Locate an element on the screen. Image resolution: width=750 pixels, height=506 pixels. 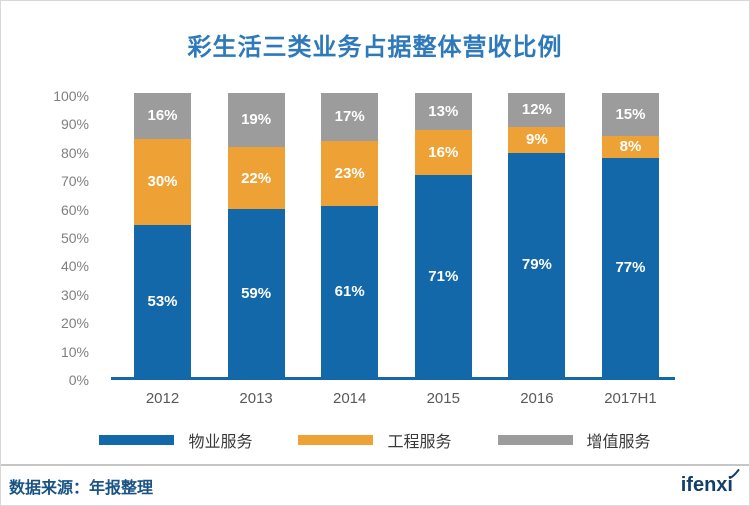
segment-增值服务-2017H1: 15% is located at coordinates (630, 114).